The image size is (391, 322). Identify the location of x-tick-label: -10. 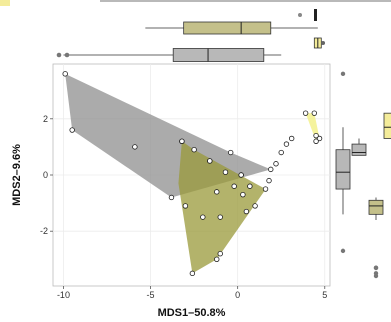
(63, 295).